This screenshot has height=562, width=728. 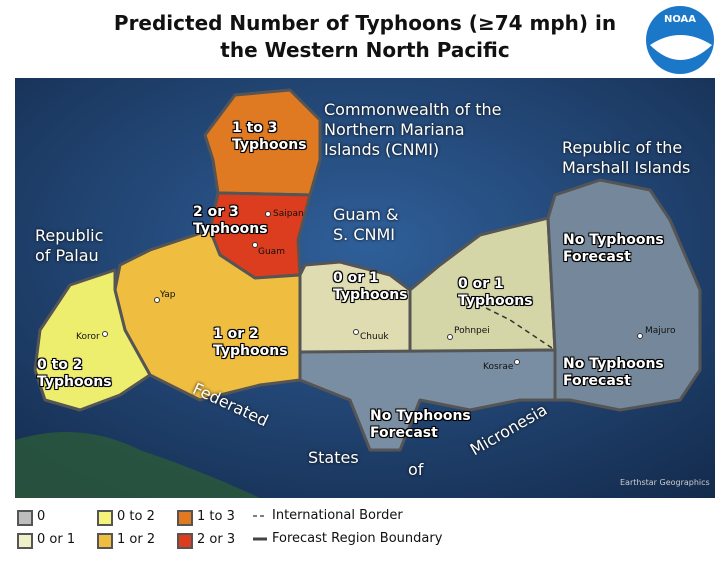 What do you see at coordinates (665, 482) in the screenshot?
I see `credit: Earthstar Geographics` at bounding box center [665, 482].